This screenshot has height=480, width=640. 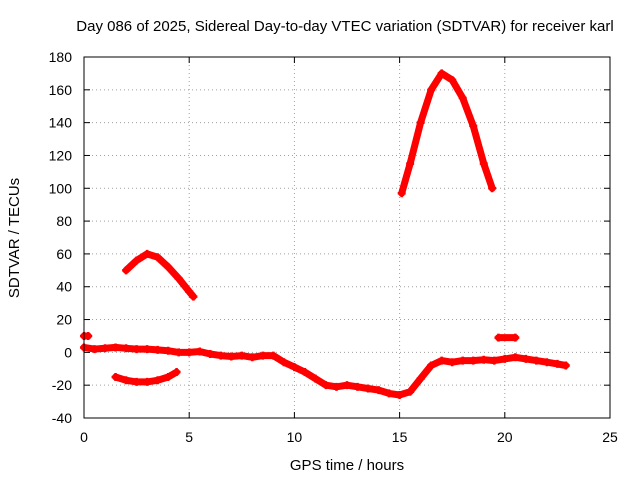 I want to click on y-tick-label: 0, so click(x=68, y=352).